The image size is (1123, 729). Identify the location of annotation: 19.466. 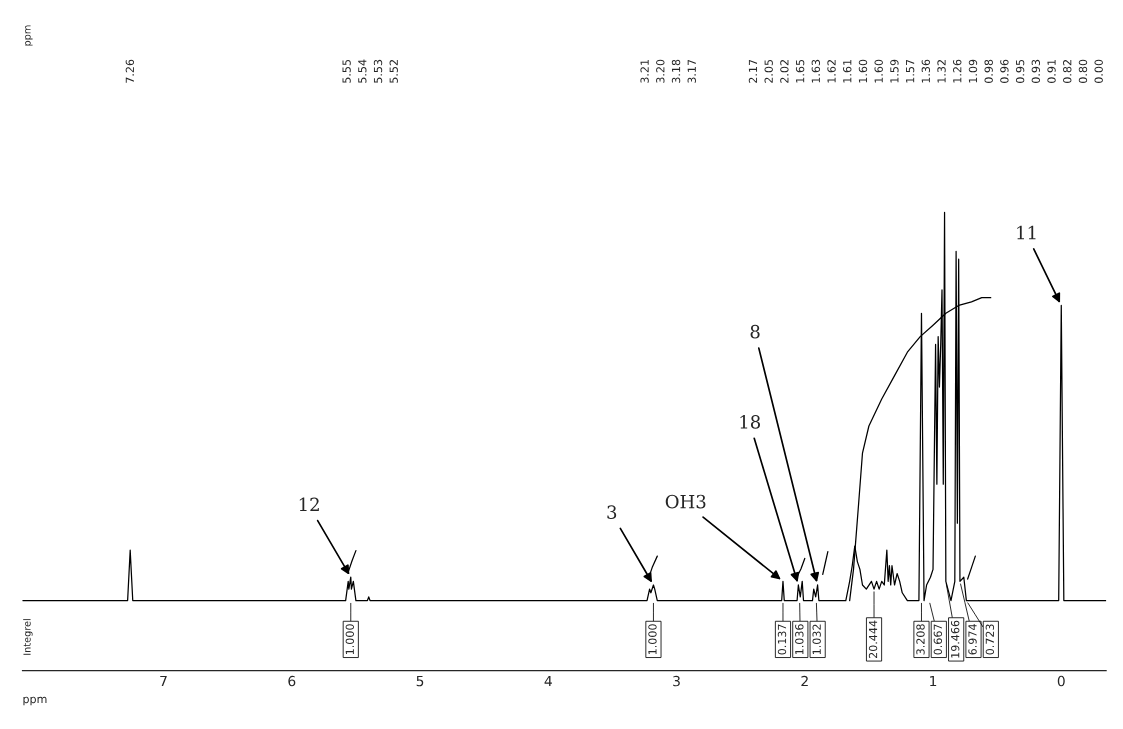
(955, 639).